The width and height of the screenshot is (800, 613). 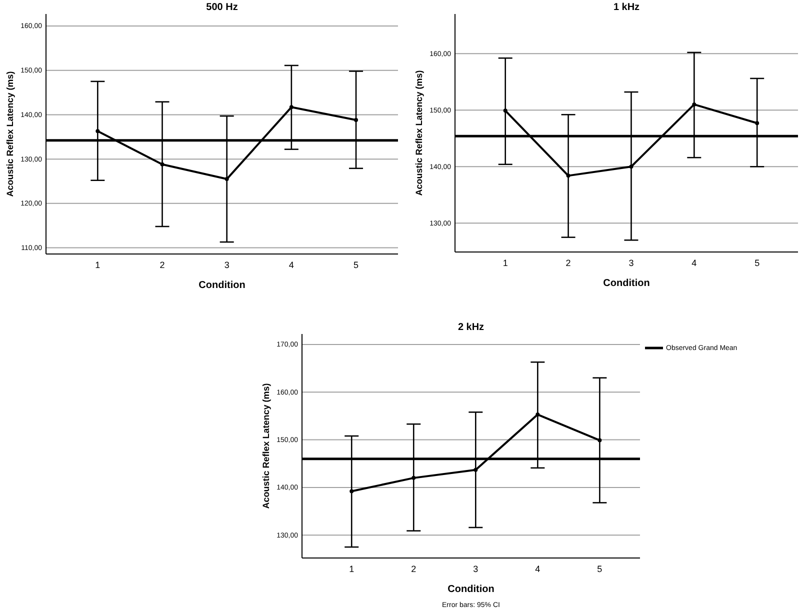 What do you see at coordinates (471, 327) in the screenshot?
I see `chart-title: 2 kHz` at bounding box center [471, 327].